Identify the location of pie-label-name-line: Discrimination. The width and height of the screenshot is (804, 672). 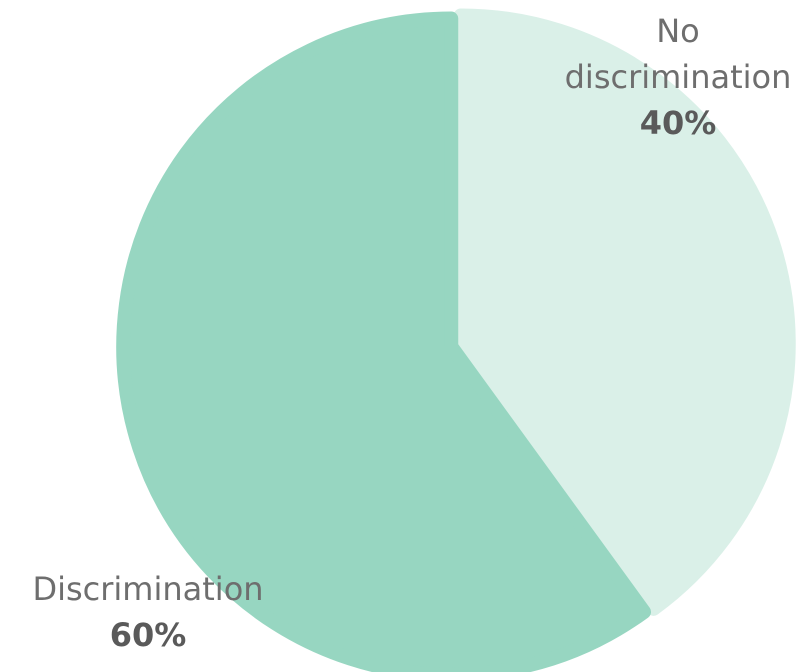
(147, 589).